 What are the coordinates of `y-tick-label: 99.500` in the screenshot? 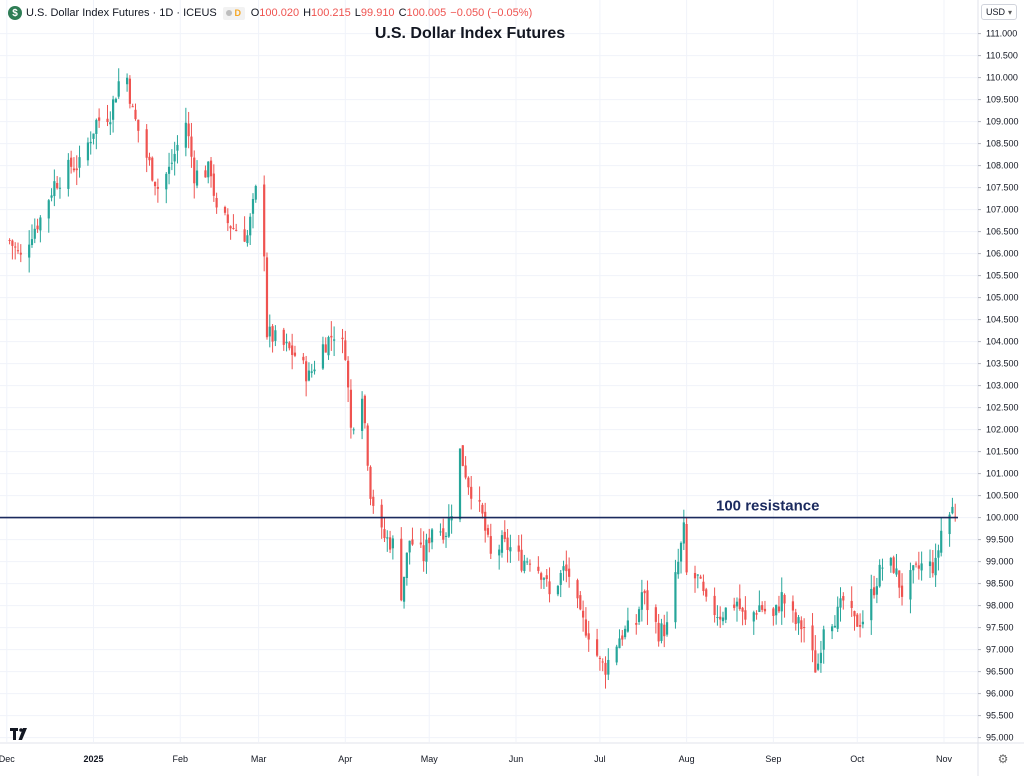 It's located at (1000, 540).